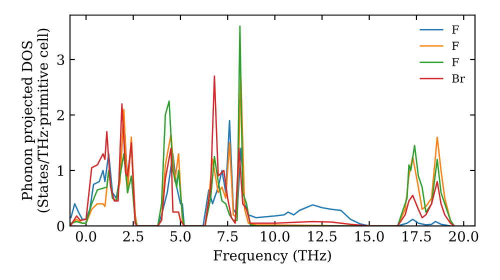 Image resolution: width=500 pixels, height=280 pixels. What do you see at coordinates (275, 236) in the screenshot?
I see `x-tick-label: 10.0` at bounding box center [275, 236].